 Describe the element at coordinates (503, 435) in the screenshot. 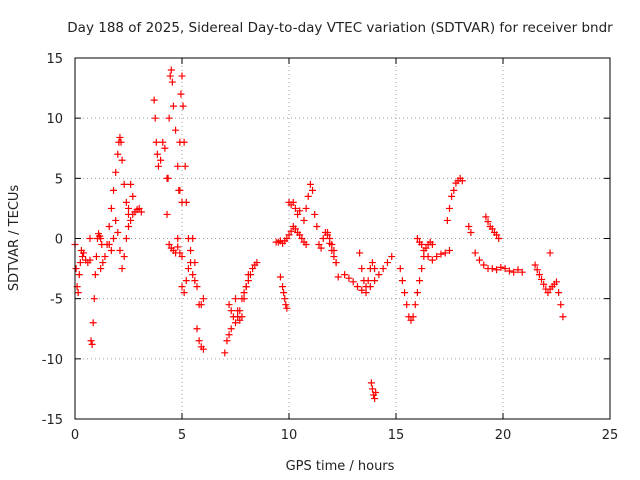

I see `x-tick-label: 20` at that location.